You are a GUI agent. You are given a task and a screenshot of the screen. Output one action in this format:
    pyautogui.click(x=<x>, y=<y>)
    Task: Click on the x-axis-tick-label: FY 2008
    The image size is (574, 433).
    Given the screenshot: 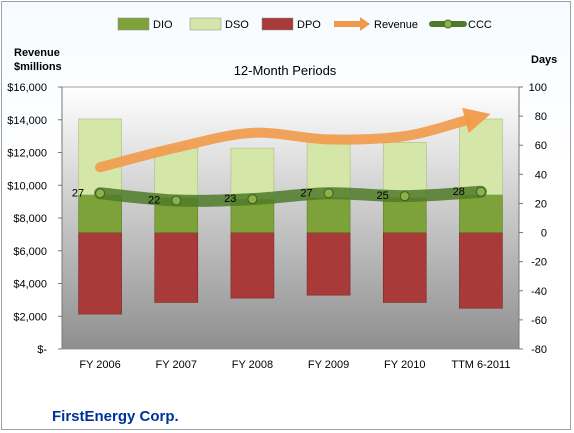 What is the action you would take?
    pyautogui.click(x=252, y=365)
    